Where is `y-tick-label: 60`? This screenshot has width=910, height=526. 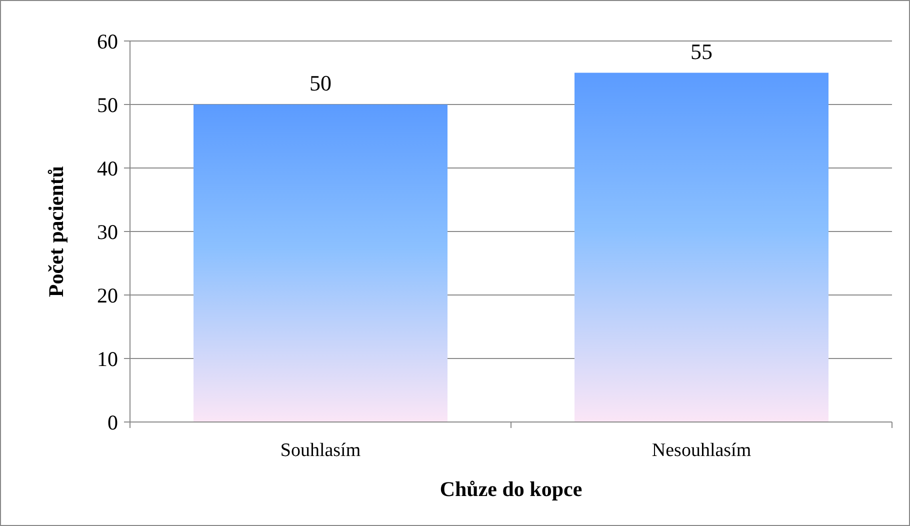
y-tick-label: 60 is located at coordinates (107, 41).